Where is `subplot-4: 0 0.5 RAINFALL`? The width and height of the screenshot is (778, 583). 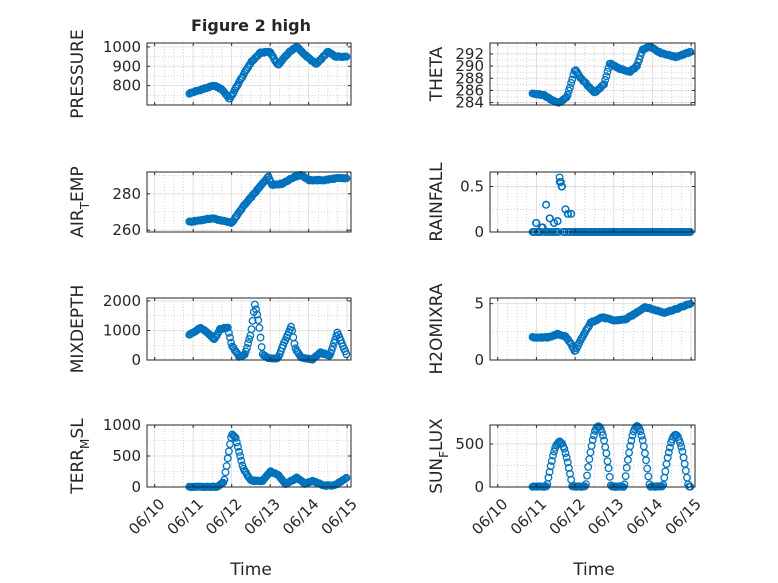 subplot-4: 0 0.5 RAINFALL is located at coordinates (561, 202).